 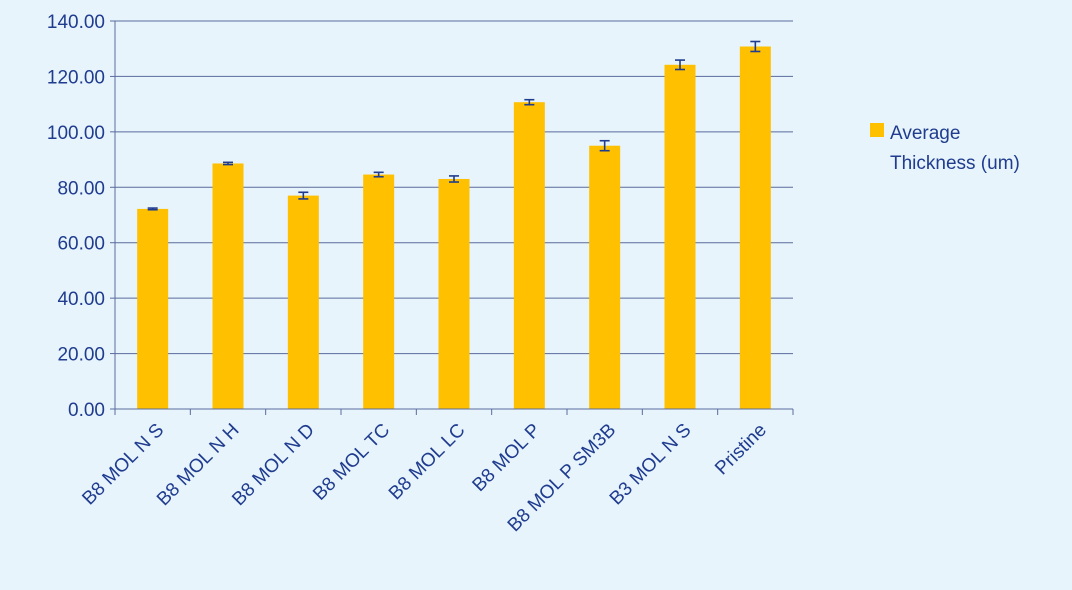 What do you see at coordinates (81, 299) in the screenshot?
I see `y-tick-label: 40.00` at bounding box center [81, 299].